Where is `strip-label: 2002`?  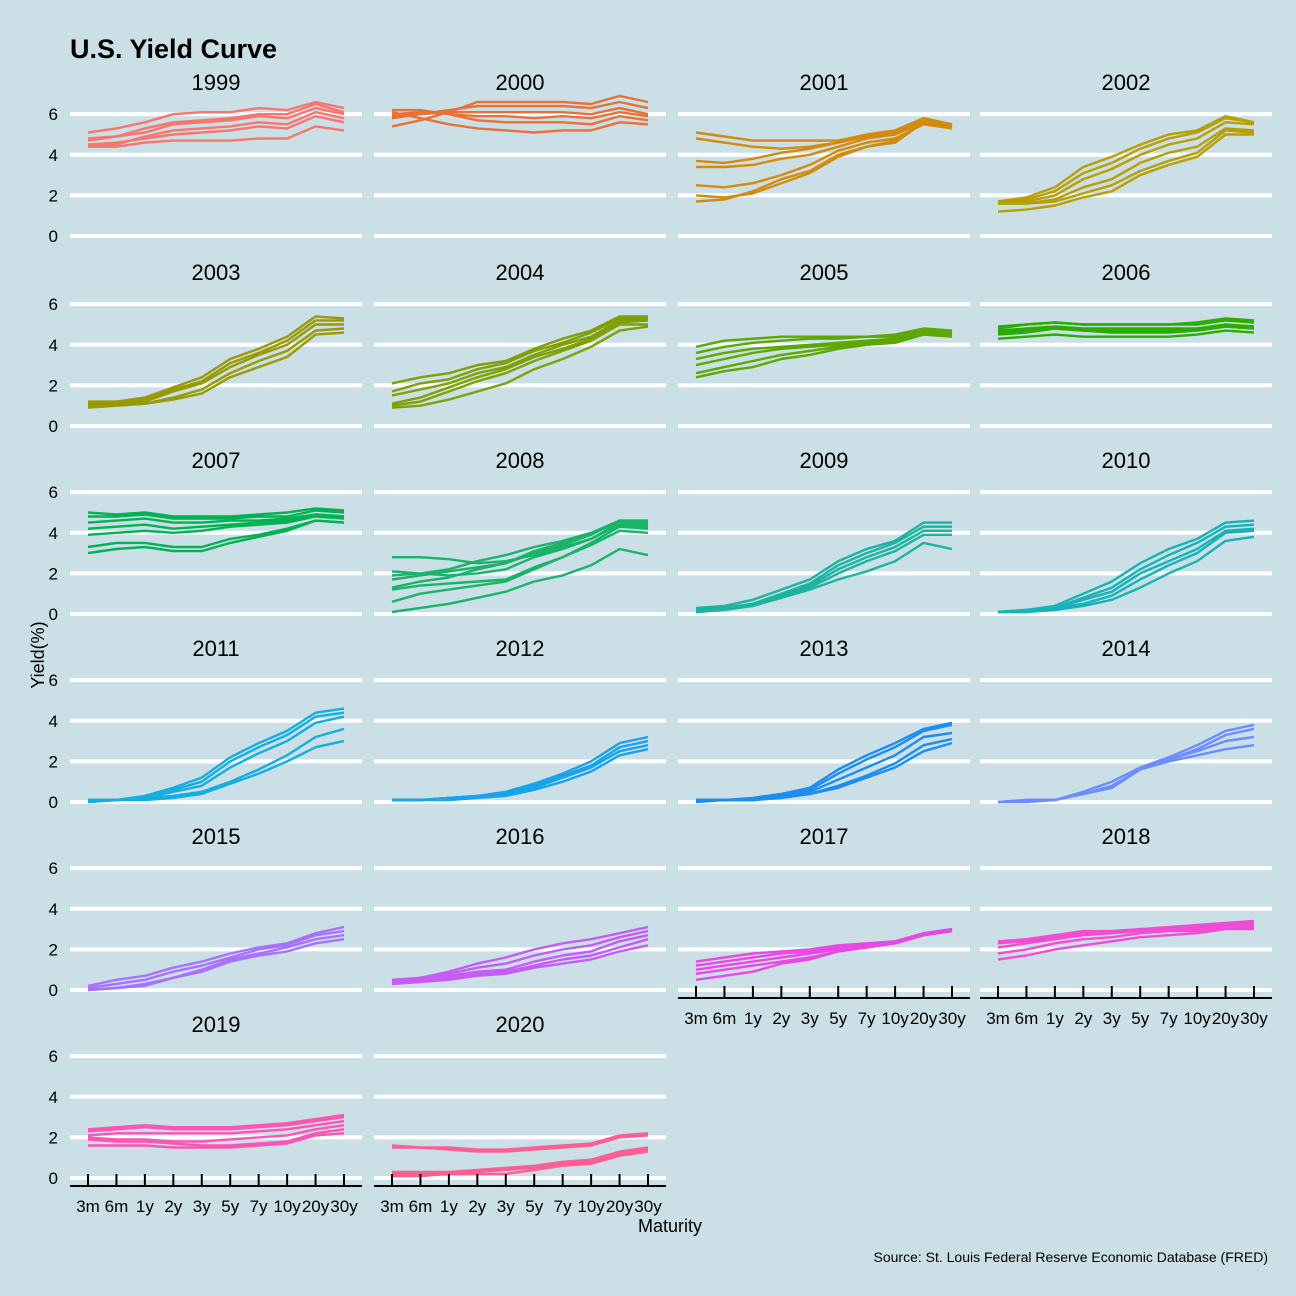 strip-label: 2002 is located at coordinates (1126, 82).